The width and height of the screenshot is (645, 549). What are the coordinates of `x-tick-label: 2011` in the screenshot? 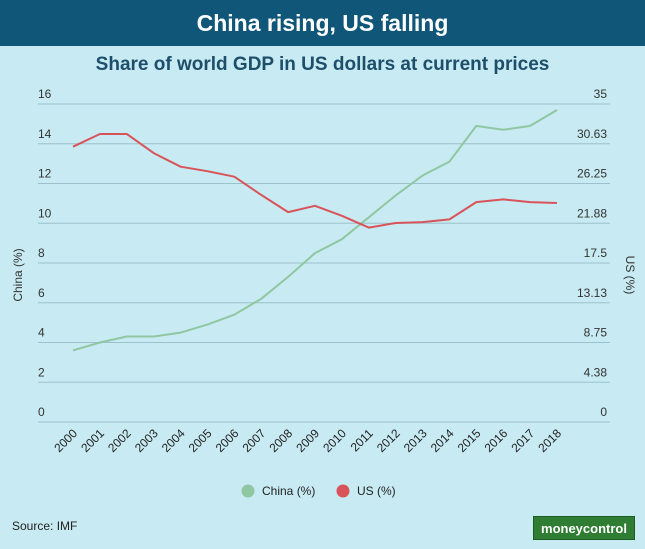 It's located at (362, 440).